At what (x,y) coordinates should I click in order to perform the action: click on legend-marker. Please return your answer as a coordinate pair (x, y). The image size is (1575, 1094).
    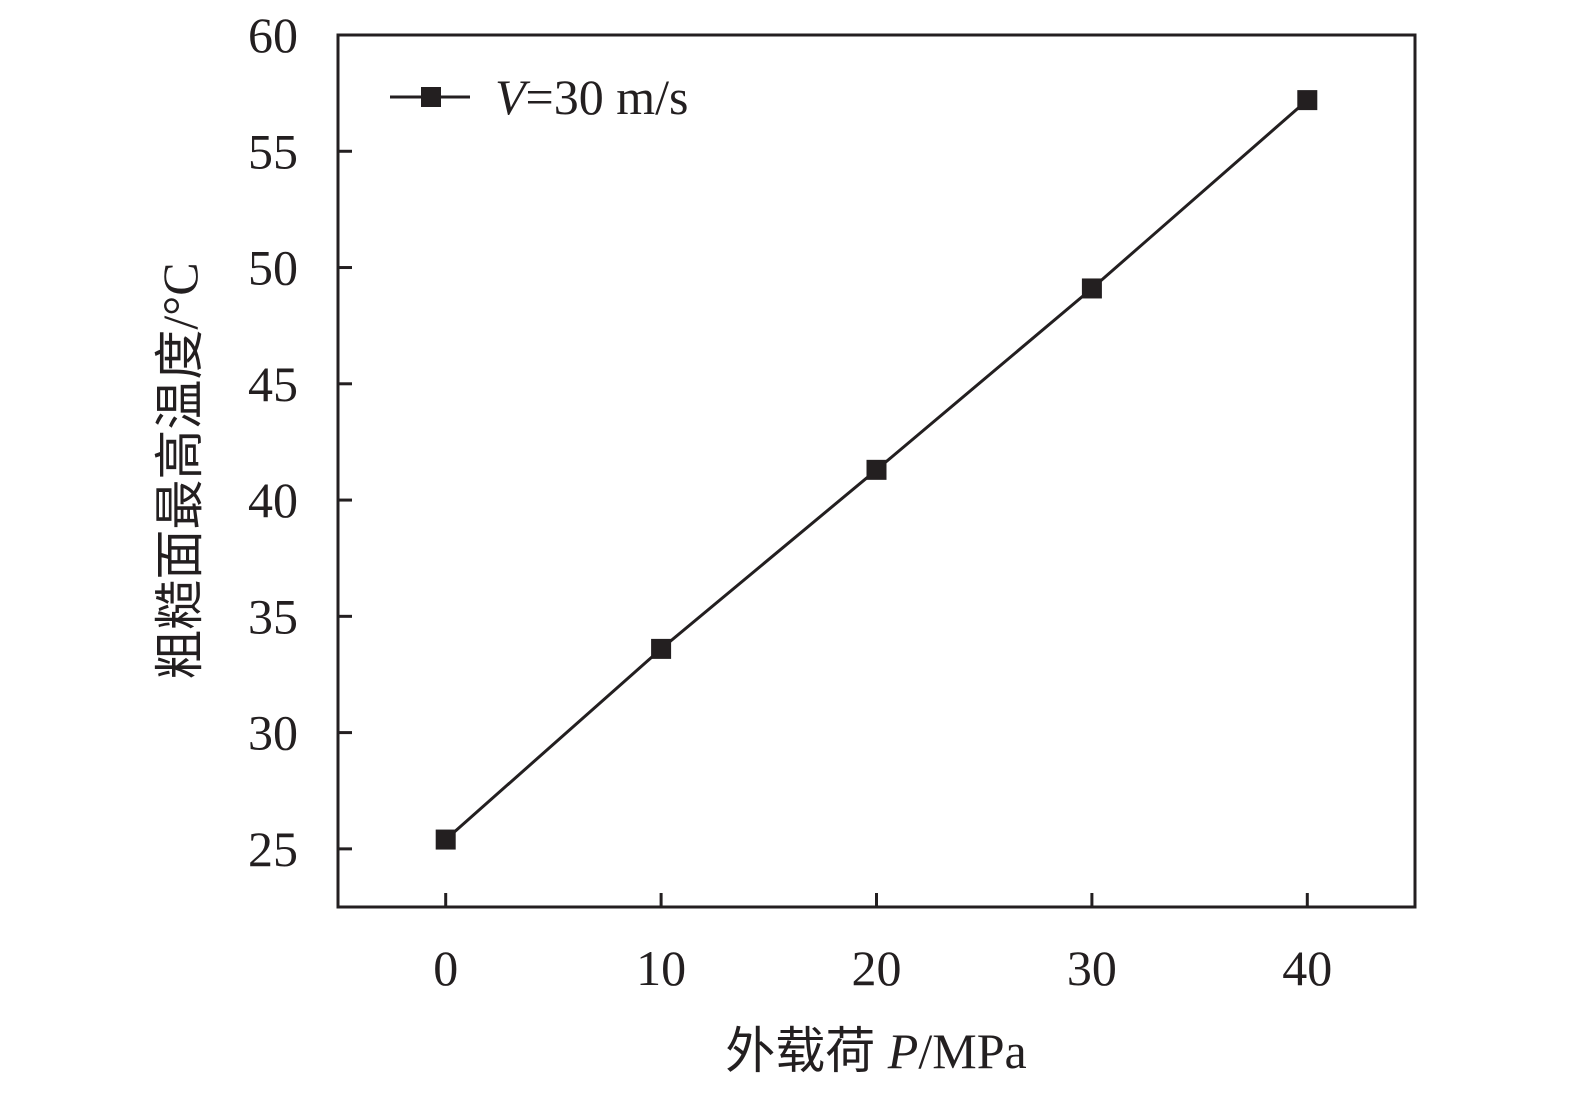
    Looking at the image, I should click on (431, 97).